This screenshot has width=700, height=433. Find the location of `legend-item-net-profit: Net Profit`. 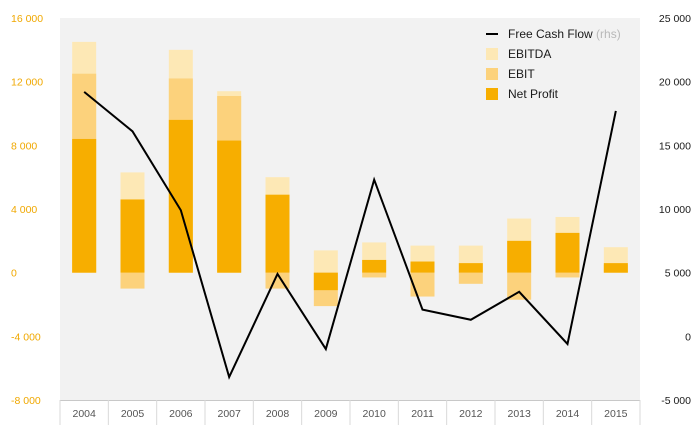

legend-item-net-profit: Net Profit is located at coordinates (522, 94).